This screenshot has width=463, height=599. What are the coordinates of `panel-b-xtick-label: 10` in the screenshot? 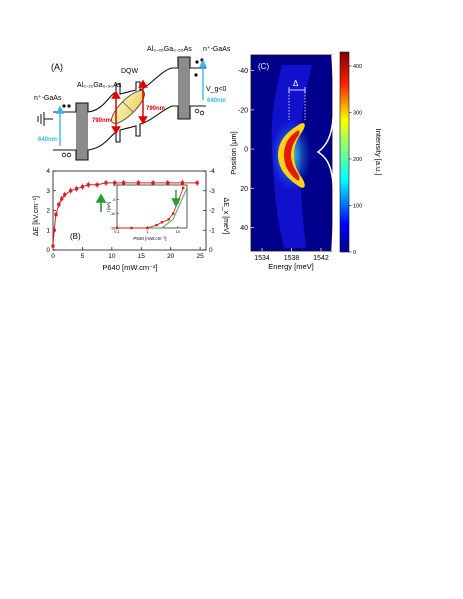 It's located at (112, 256).